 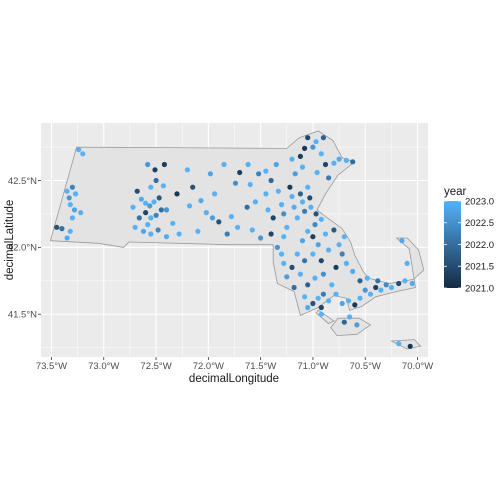 What do you see at coordinates (455, 192) in the screenshot?
I see `legend-title: year` at bounding box center [455, 192].